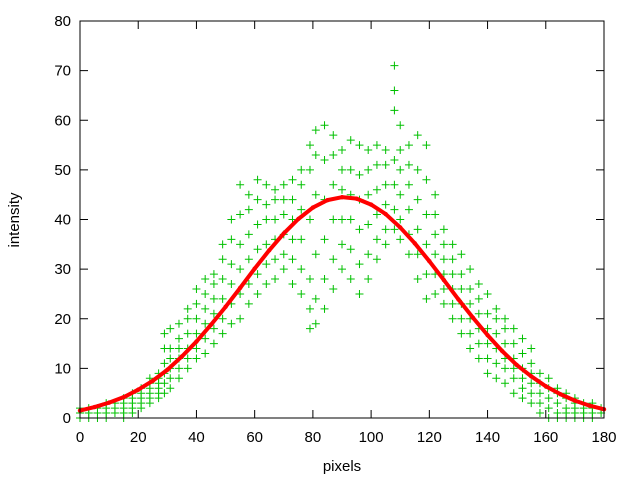  Describe the element at coordinates (346, 437) in the screenshot. I see `x-tick-labels: 0 20 40 60 80 100 120 140 160 180` at that location.